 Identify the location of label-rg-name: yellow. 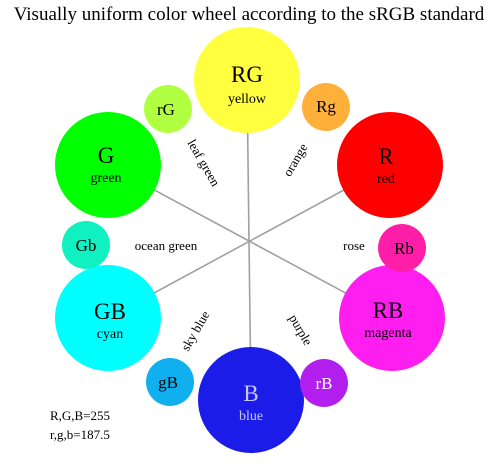
(247, 99).